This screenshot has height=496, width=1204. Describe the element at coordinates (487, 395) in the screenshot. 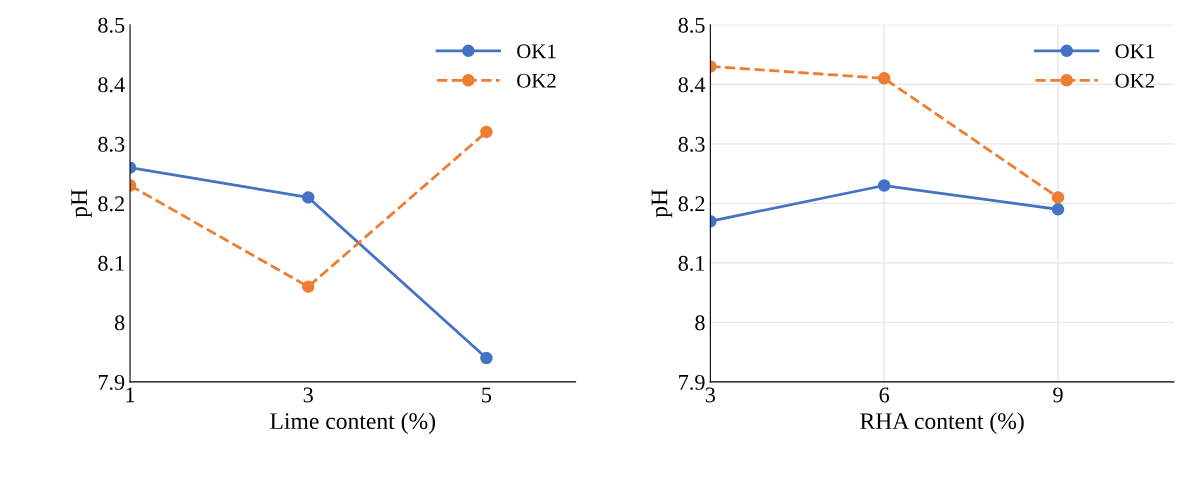

I see `x-tick-label: 5` at that location.